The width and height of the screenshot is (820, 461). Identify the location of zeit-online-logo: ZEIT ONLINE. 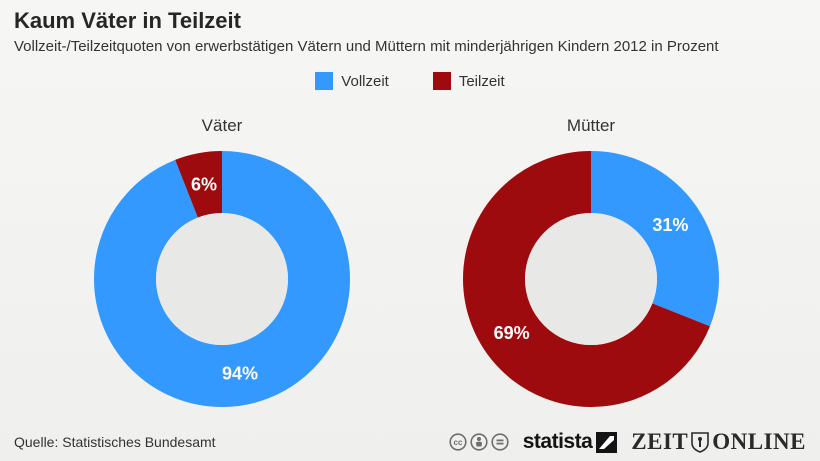
(718, 442).